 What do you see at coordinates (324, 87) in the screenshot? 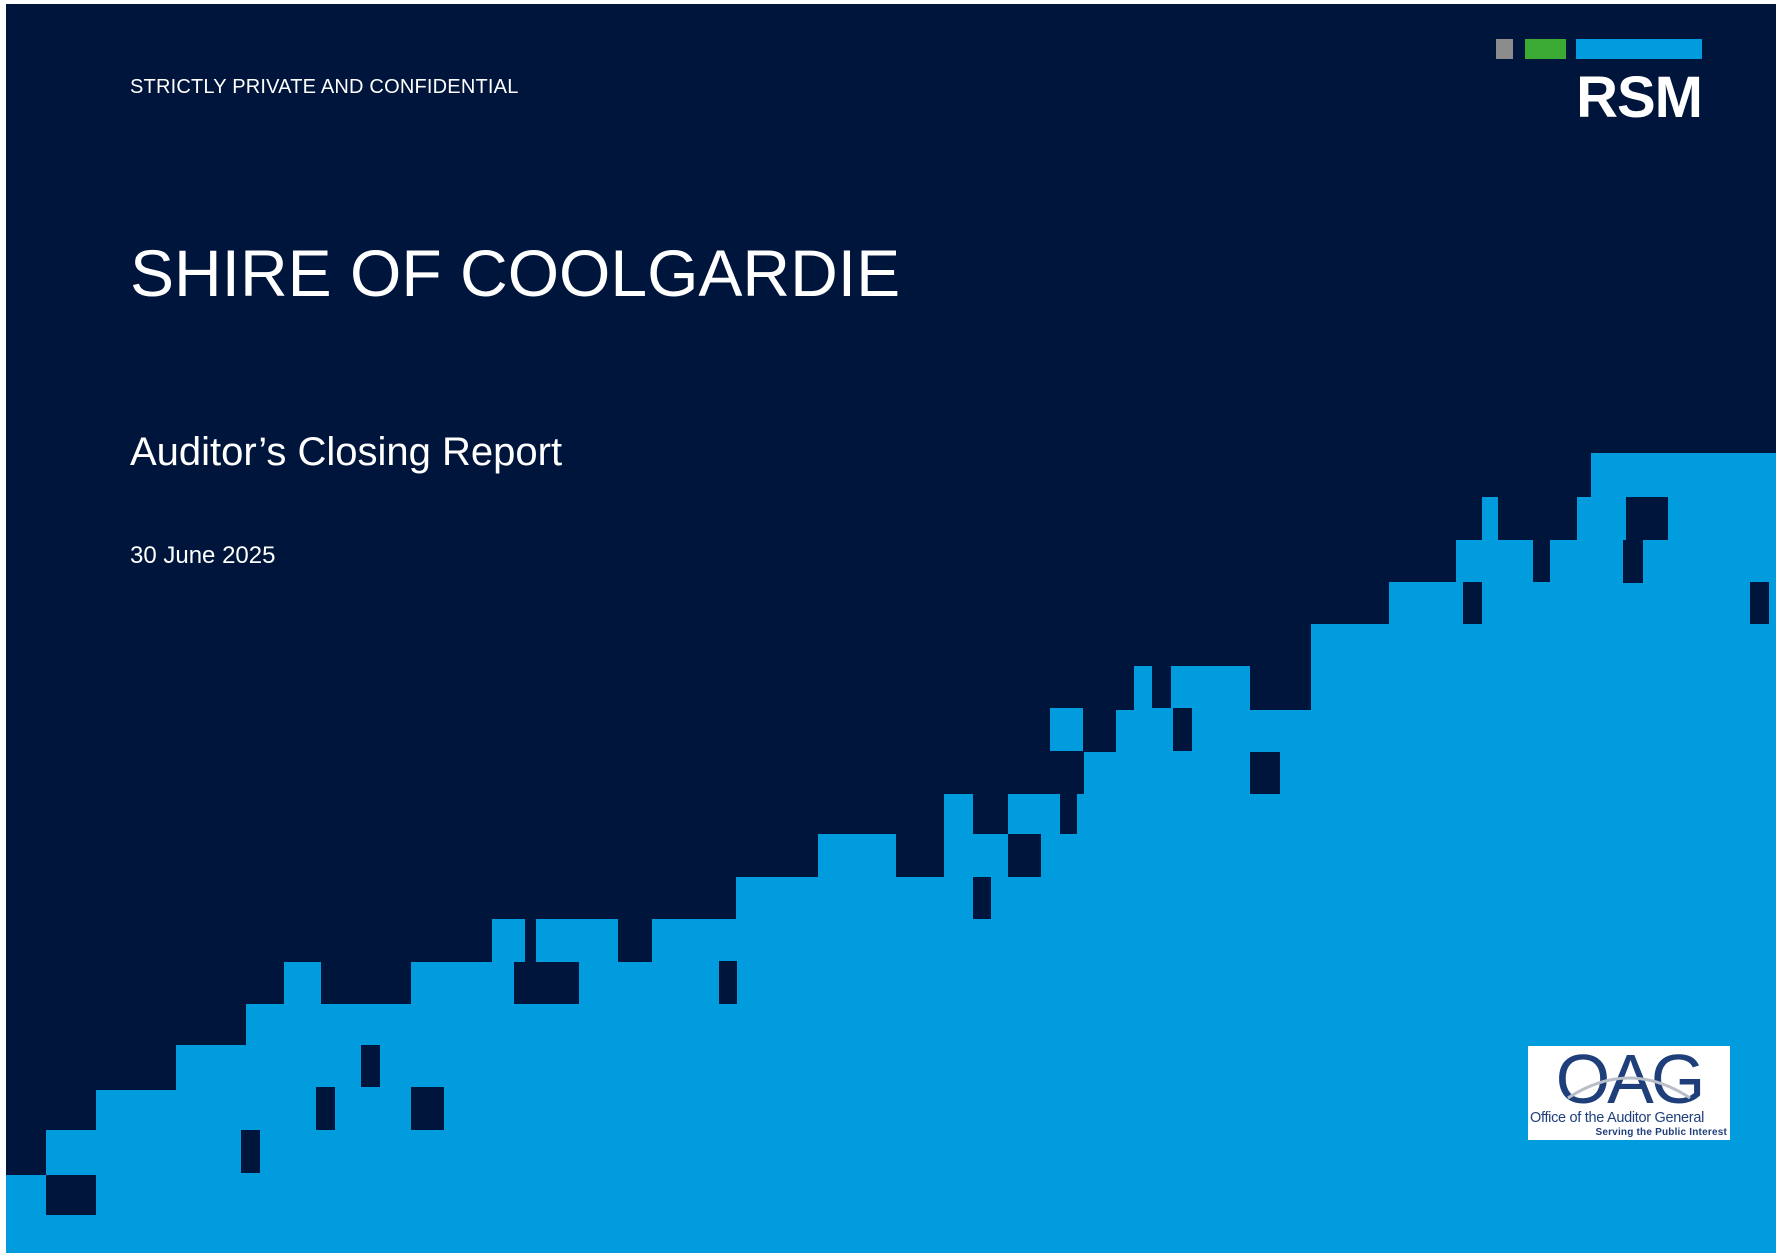
I see `confidentiality-label: STRICTLY PRIVATE AND CONFIDENTIAL` at bounding box center [324, 87].